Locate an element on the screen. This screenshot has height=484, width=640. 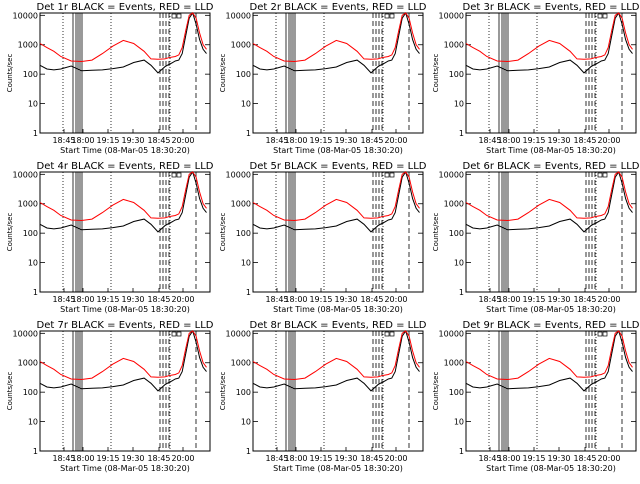
panel-title: Det 2r BLACK = Events, RED = LLD is located at coordinates (338, 7).